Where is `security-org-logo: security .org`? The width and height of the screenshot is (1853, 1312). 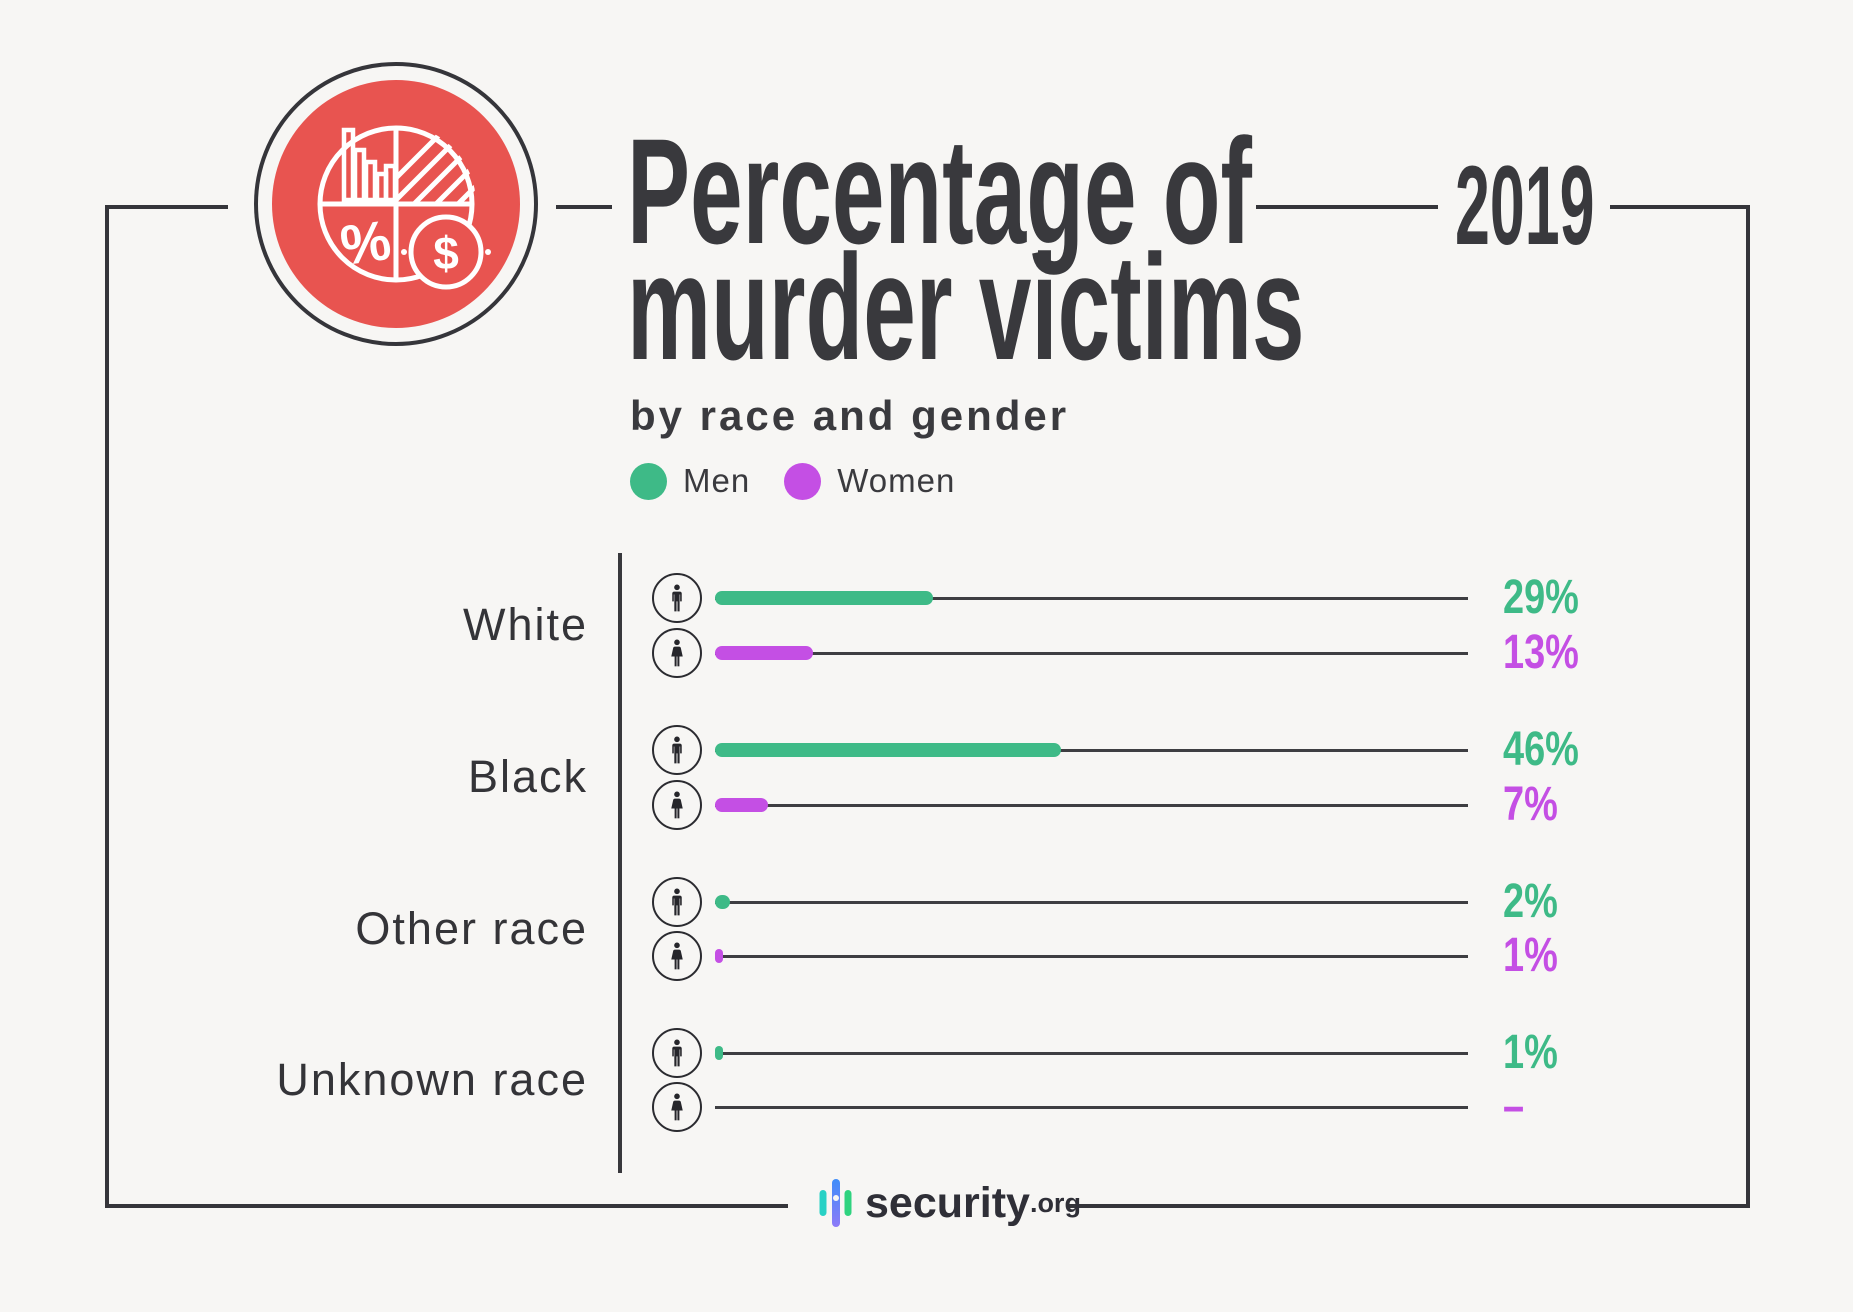 security-org-logo: security .org is located at coordinates (949, 1203).